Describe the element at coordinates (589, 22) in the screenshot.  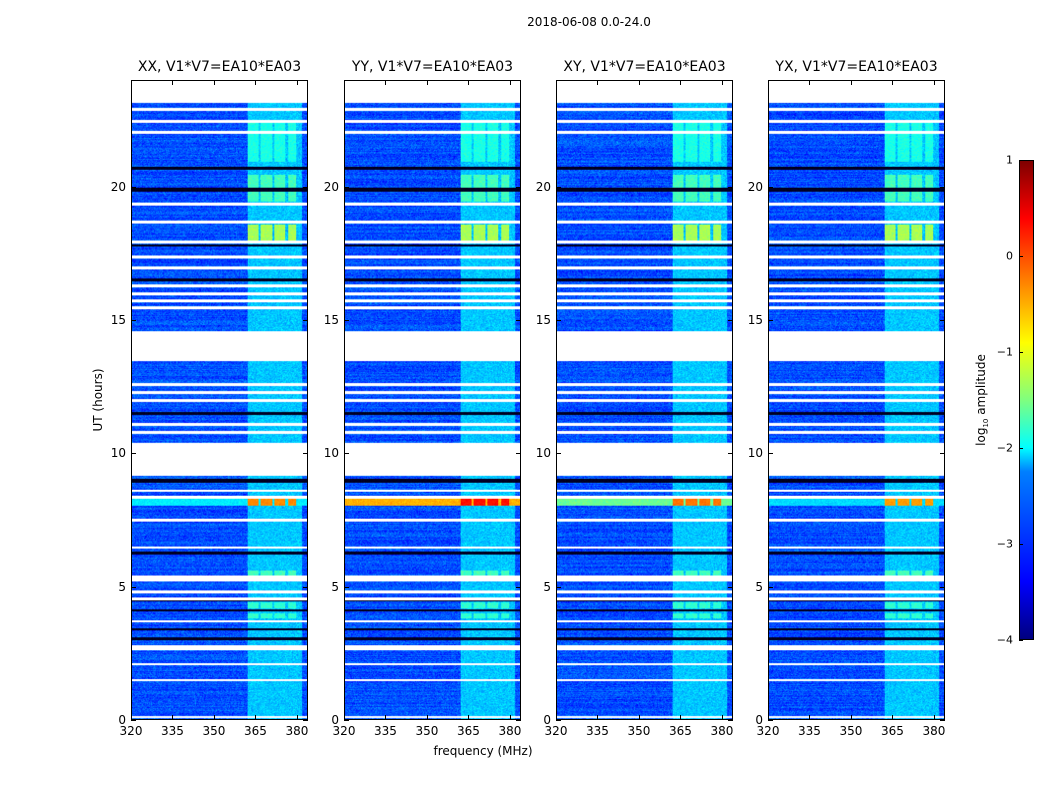
I see `figure-suptitle: 2018-06-08 0.0-24.0` at that location.